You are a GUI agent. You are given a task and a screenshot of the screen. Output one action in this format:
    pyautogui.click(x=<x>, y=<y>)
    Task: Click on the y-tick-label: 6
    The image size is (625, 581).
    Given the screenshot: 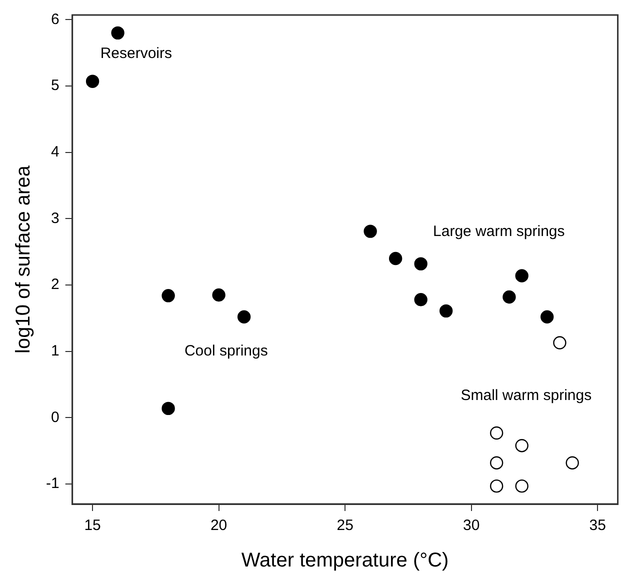 What is the action you would take?
    pyautogui.click(x=55, y=19)
    